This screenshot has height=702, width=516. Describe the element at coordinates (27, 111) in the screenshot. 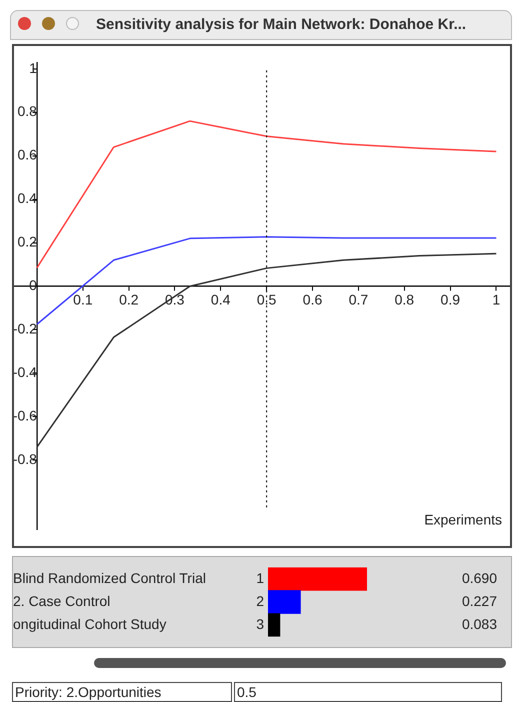

I see `y-tick-label: 0.8` at that location.